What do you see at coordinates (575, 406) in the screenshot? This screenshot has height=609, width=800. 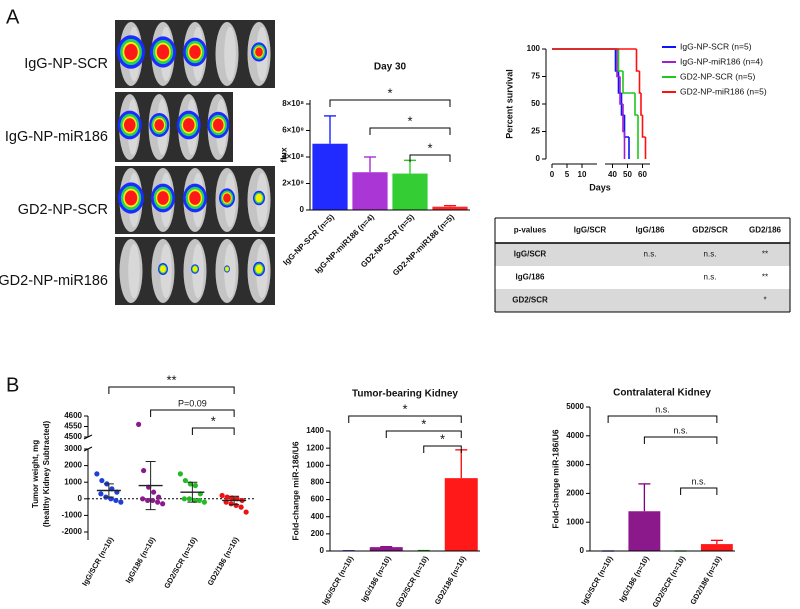 I see `y-tick-label: 5000` at bounding box center [575, 406].